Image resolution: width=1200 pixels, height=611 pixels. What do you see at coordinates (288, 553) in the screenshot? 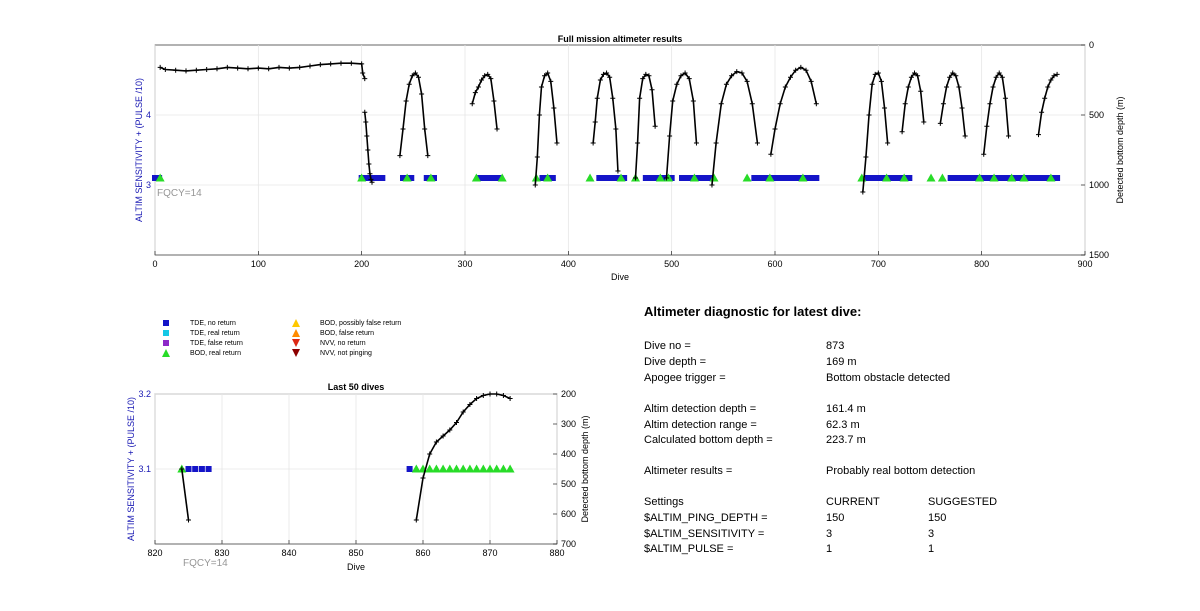
I see `x-tick-label: 840` at bounding box center [288, 553].